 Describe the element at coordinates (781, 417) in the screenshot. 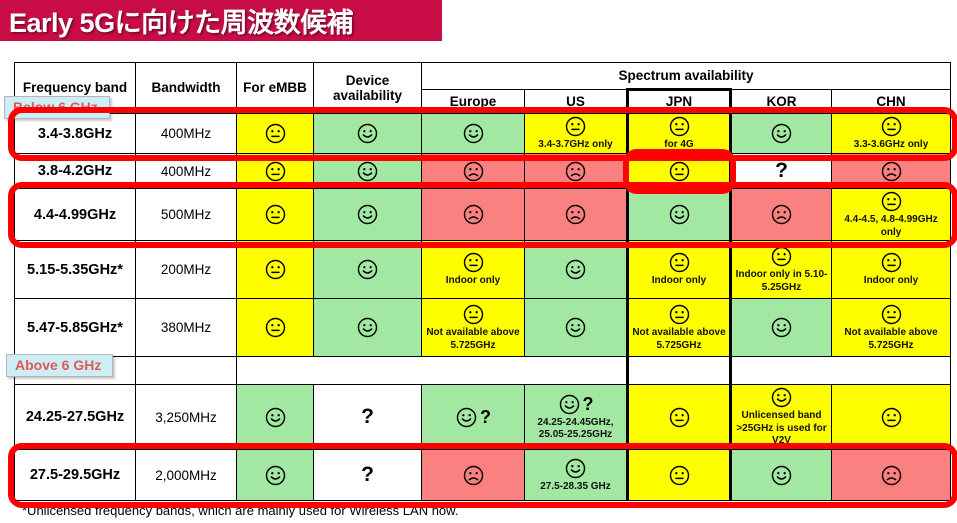

I see `availability-cell: Unlicensed band >25GHz is used for V2V` at that location.